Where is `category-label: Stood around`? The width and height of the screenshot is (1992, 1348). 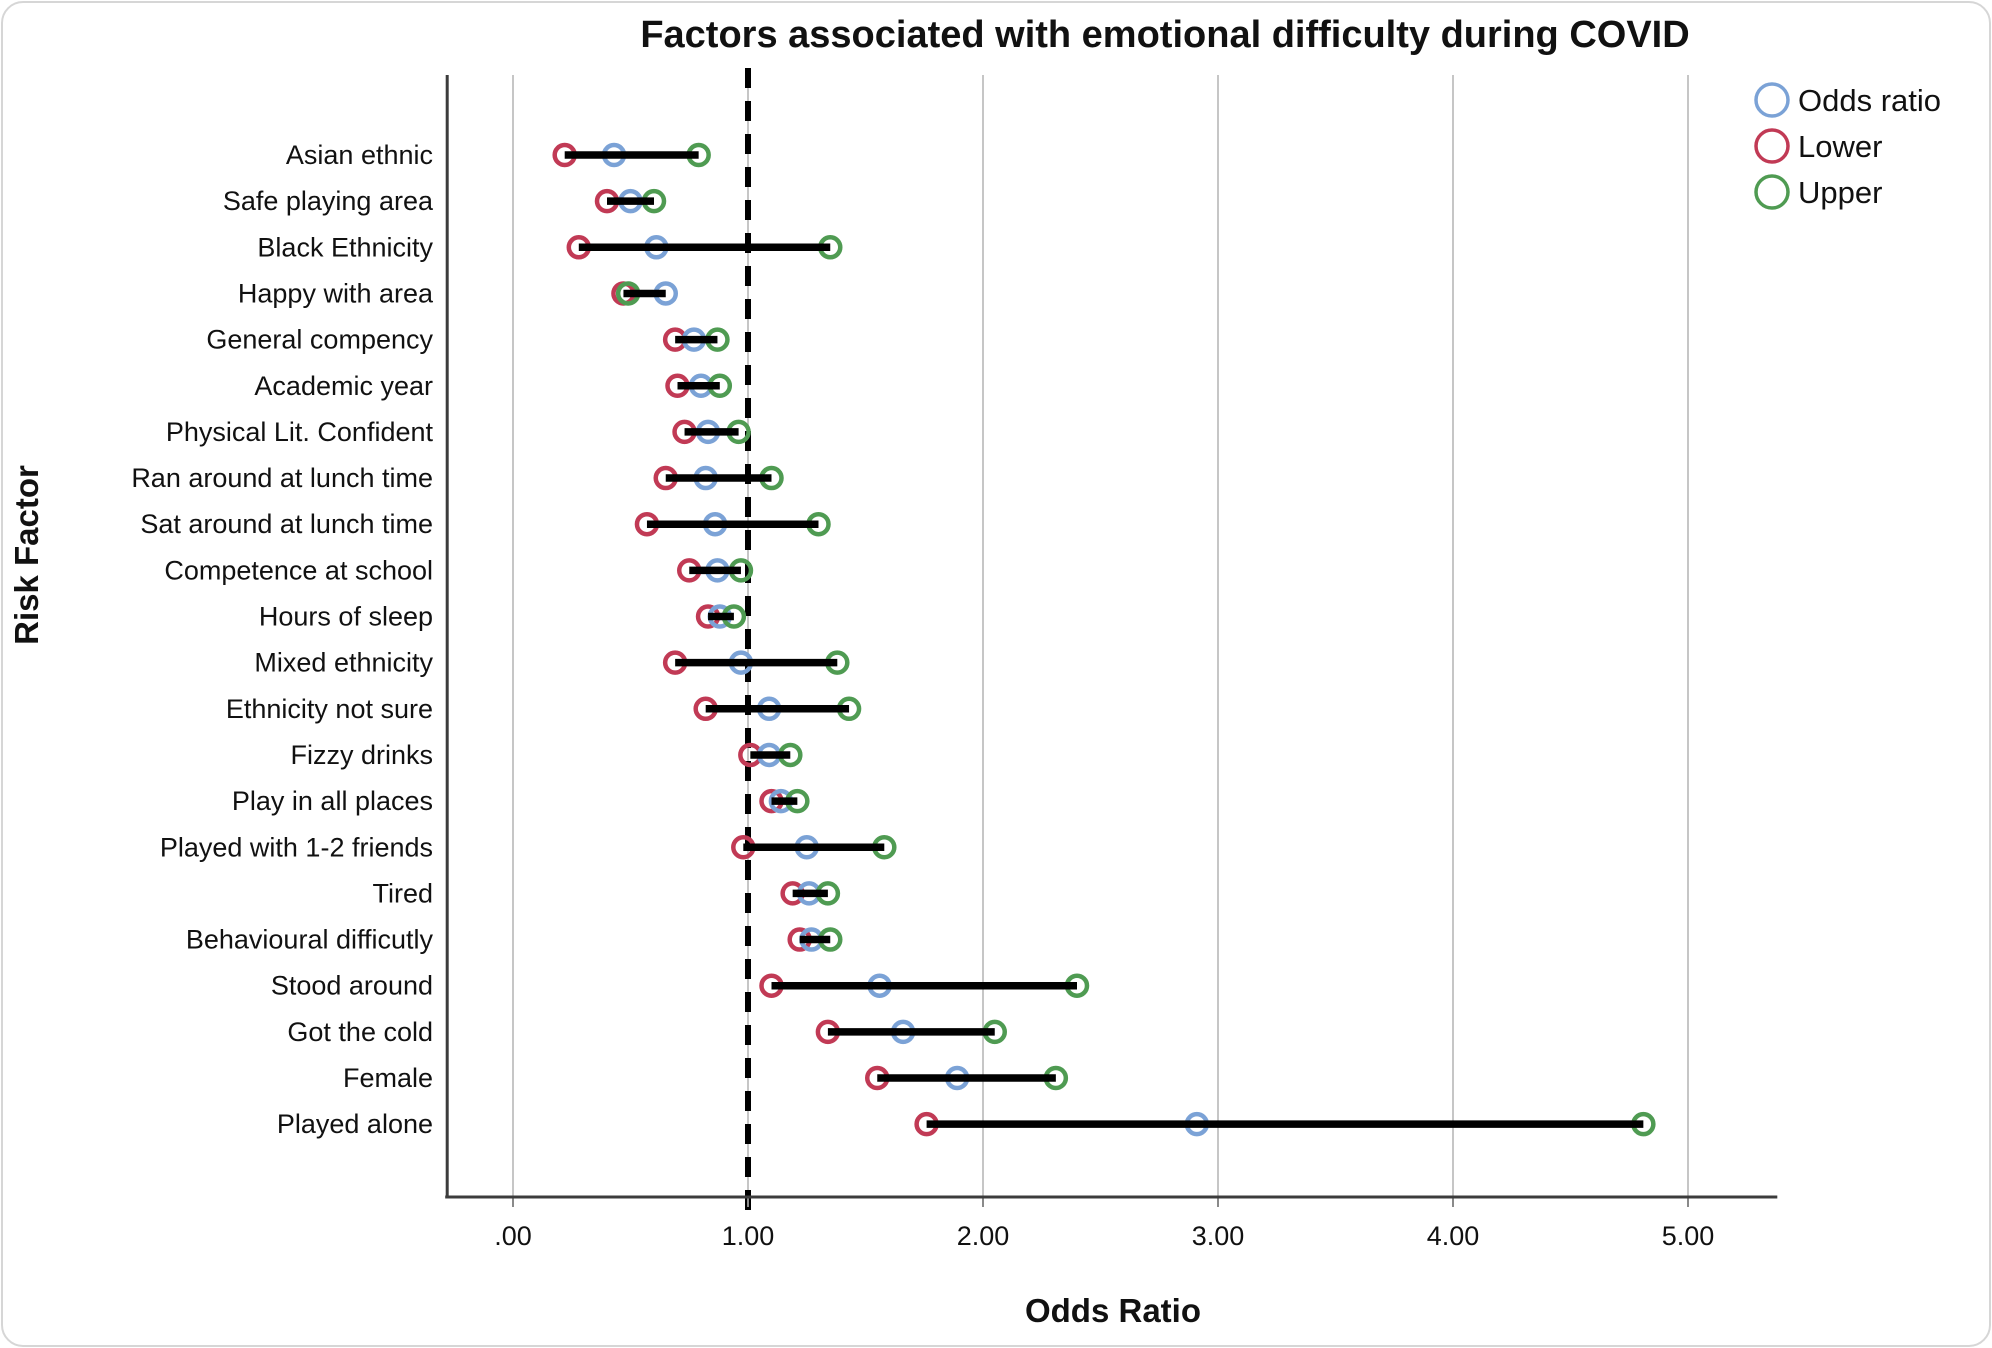
category-label: Stood around is located at coordinates (352, 986).